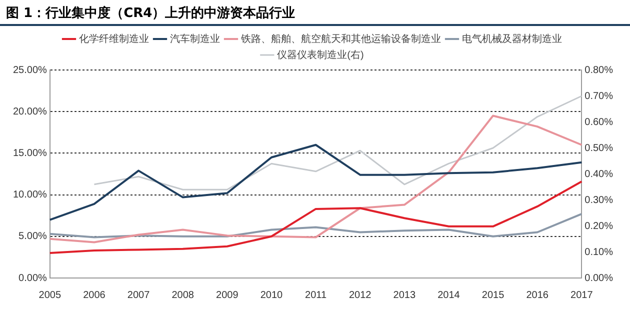 This screenshot has height=315, width=630. What do you see at coordinates (316, 295) in the screenshot?
I see `x-tick-label: 2011` at bounding box center [316, 295].